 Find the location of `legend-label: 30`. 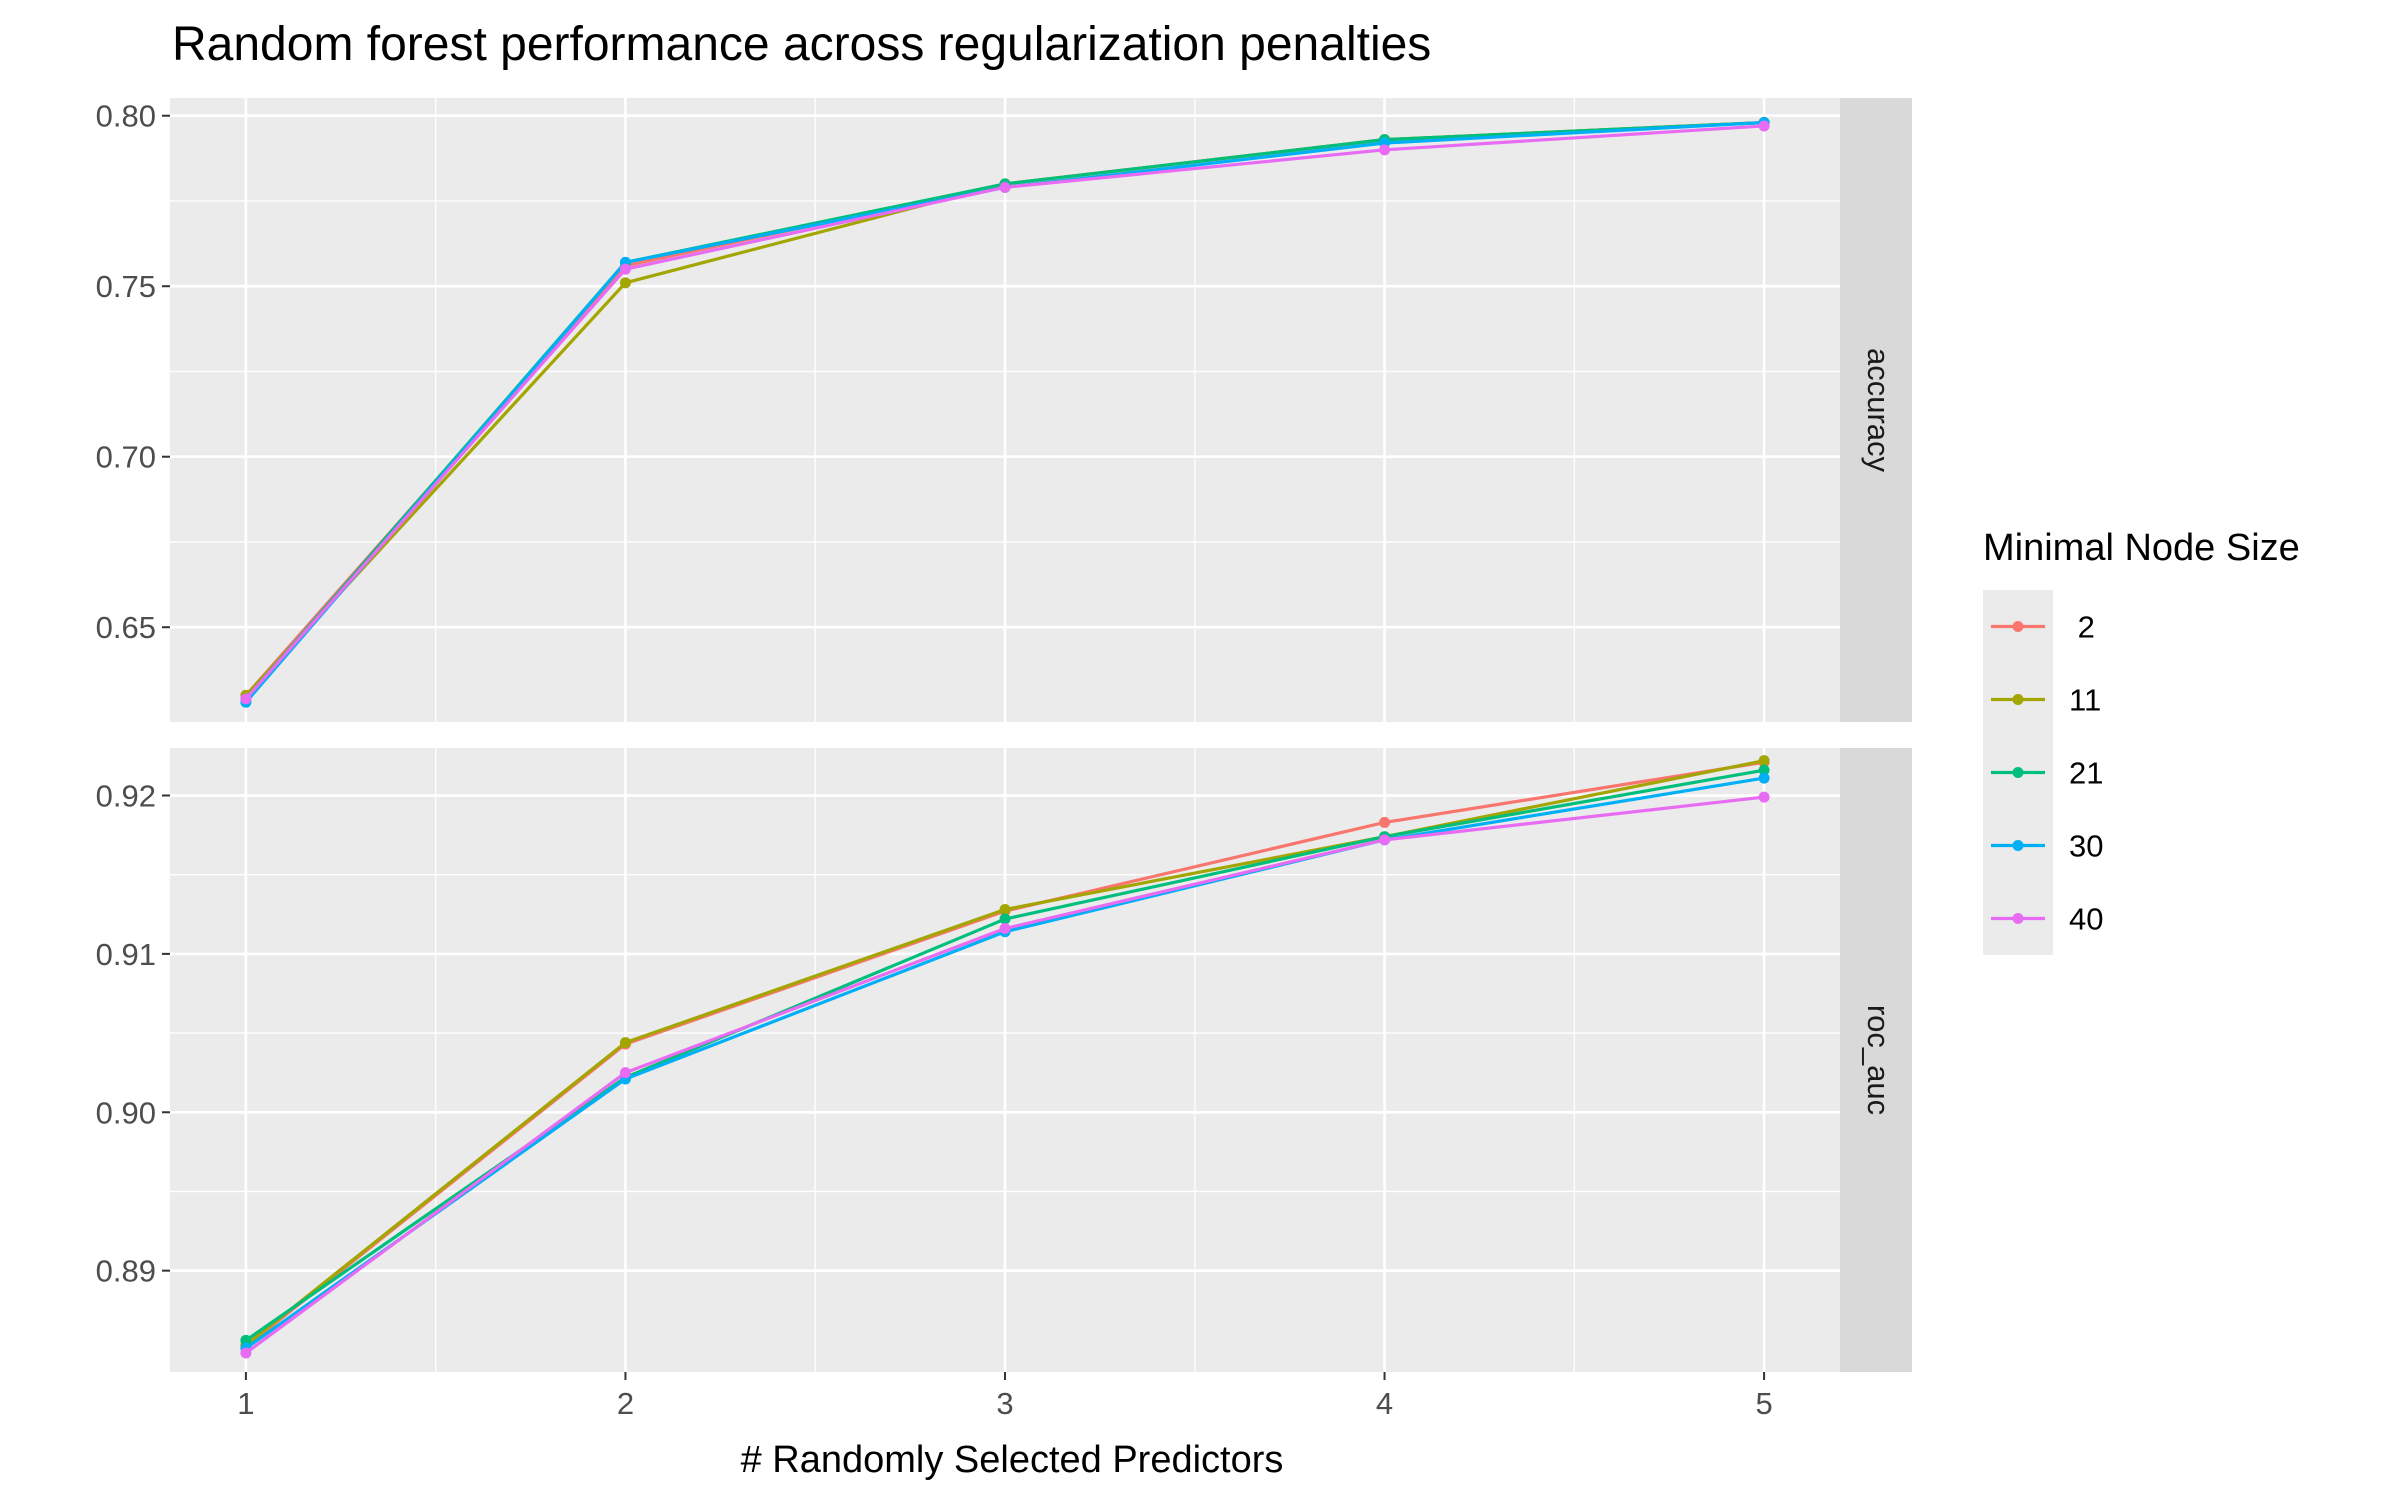

legend-label: 30 is located at coordinates (2086, 846).